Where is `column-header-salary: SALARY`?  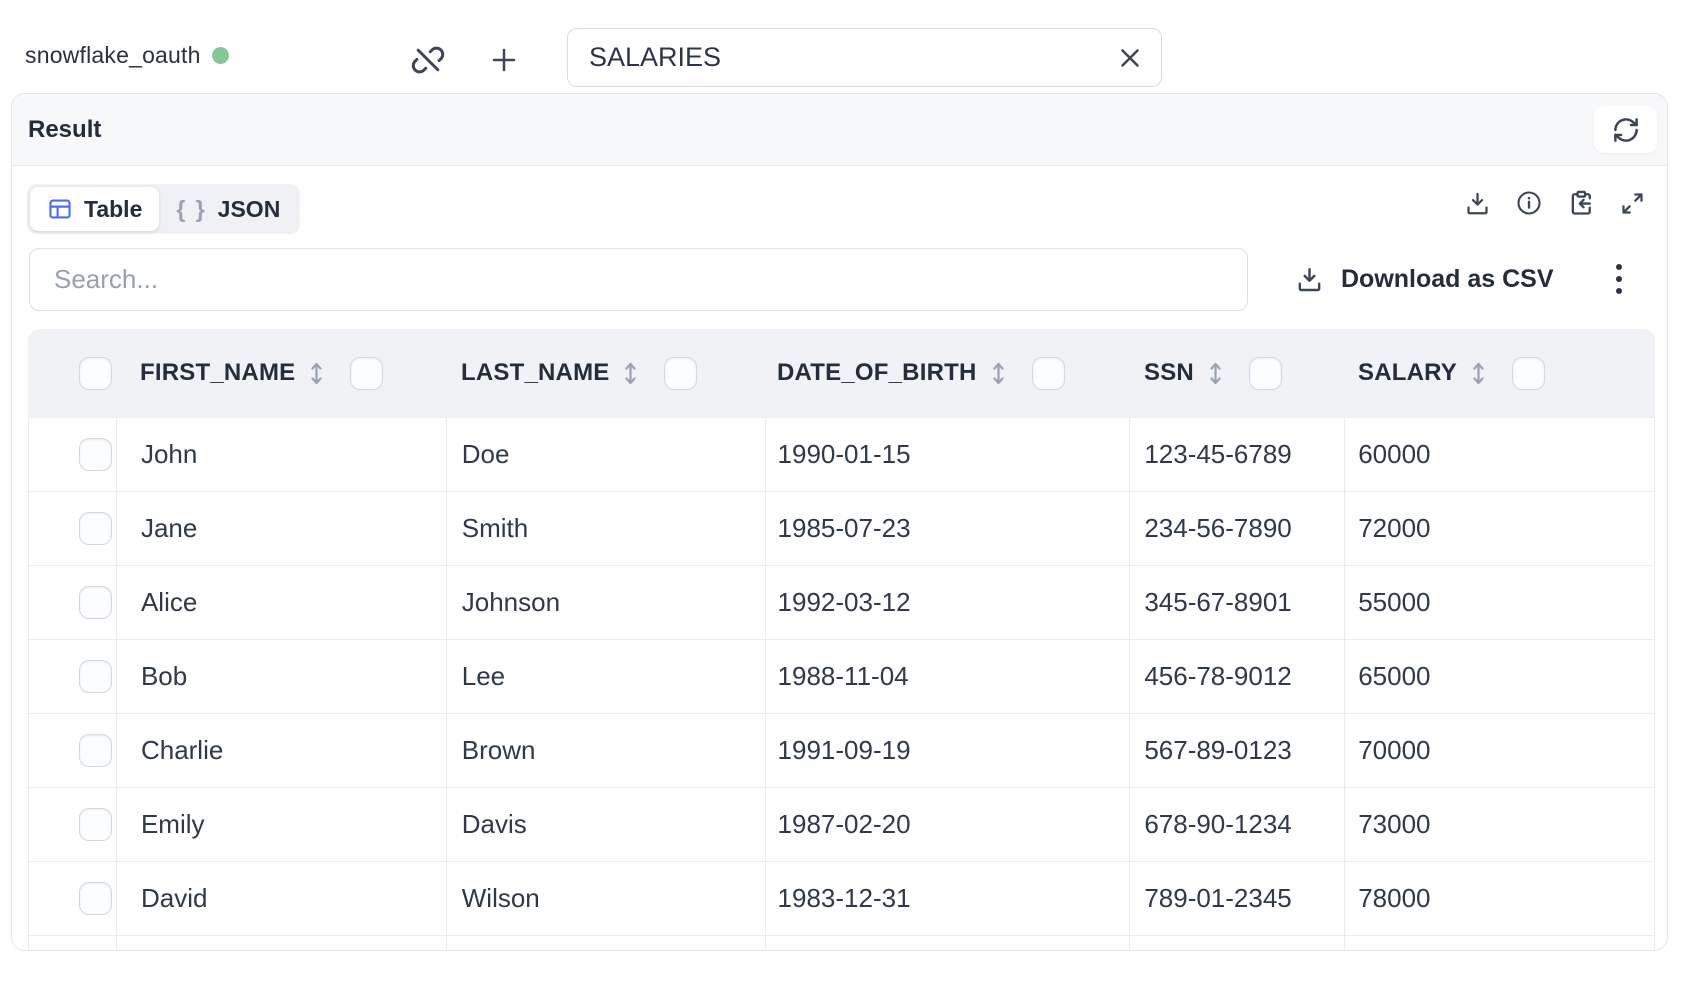
column-header-salary: SALARY is located at coordinates (1500, 373).